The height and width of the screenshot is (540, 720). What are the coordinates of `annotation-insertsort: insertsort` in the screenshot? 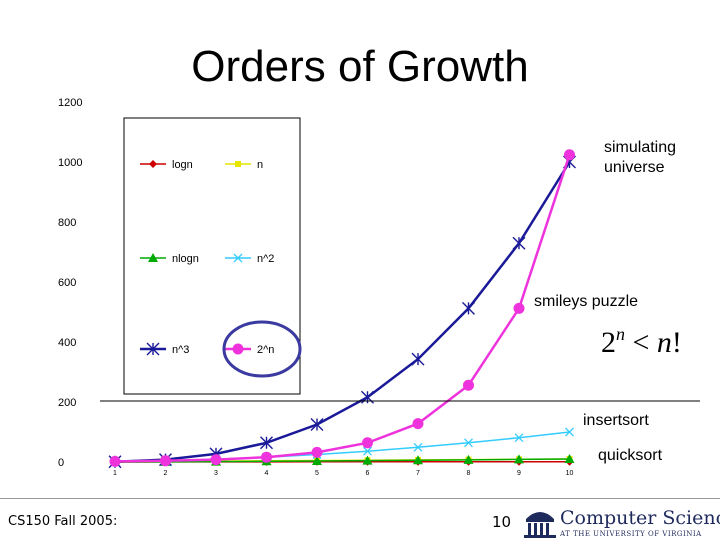 It's located at (616, 420).